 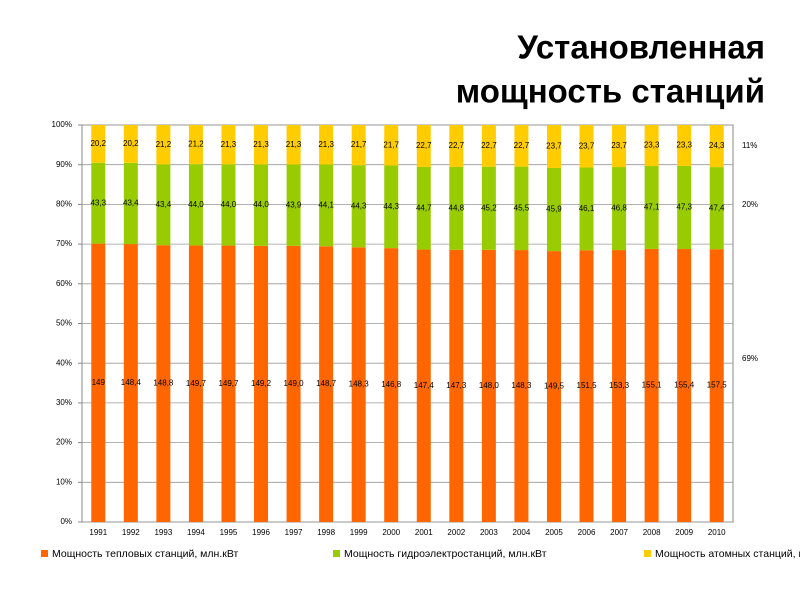 What do you see at coordinates (610, 91) in the screenshot?
I see `chart-title: мощность станций` at bounding box center [610, 91].